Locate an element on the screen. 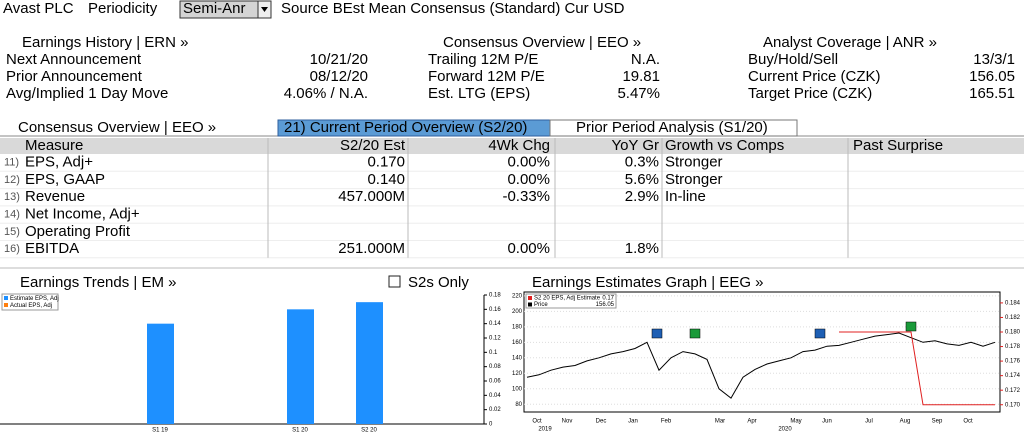  field-value: 13/3/1 is located at coordinates (994, 59).